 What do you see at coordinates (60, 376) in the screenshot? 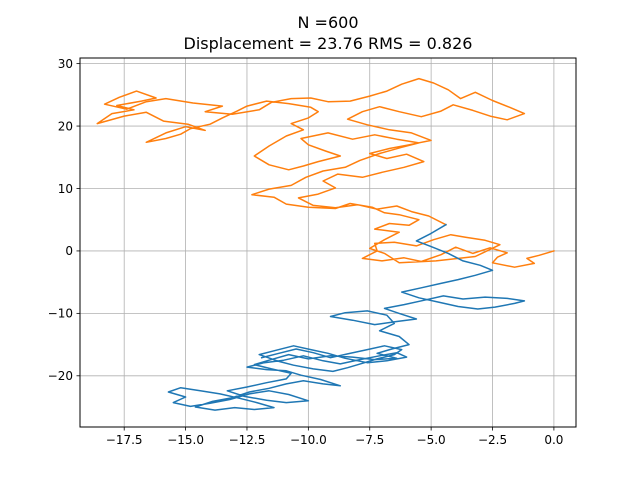
I see `y-tick-label: −20` at bounding box center [60, 376].